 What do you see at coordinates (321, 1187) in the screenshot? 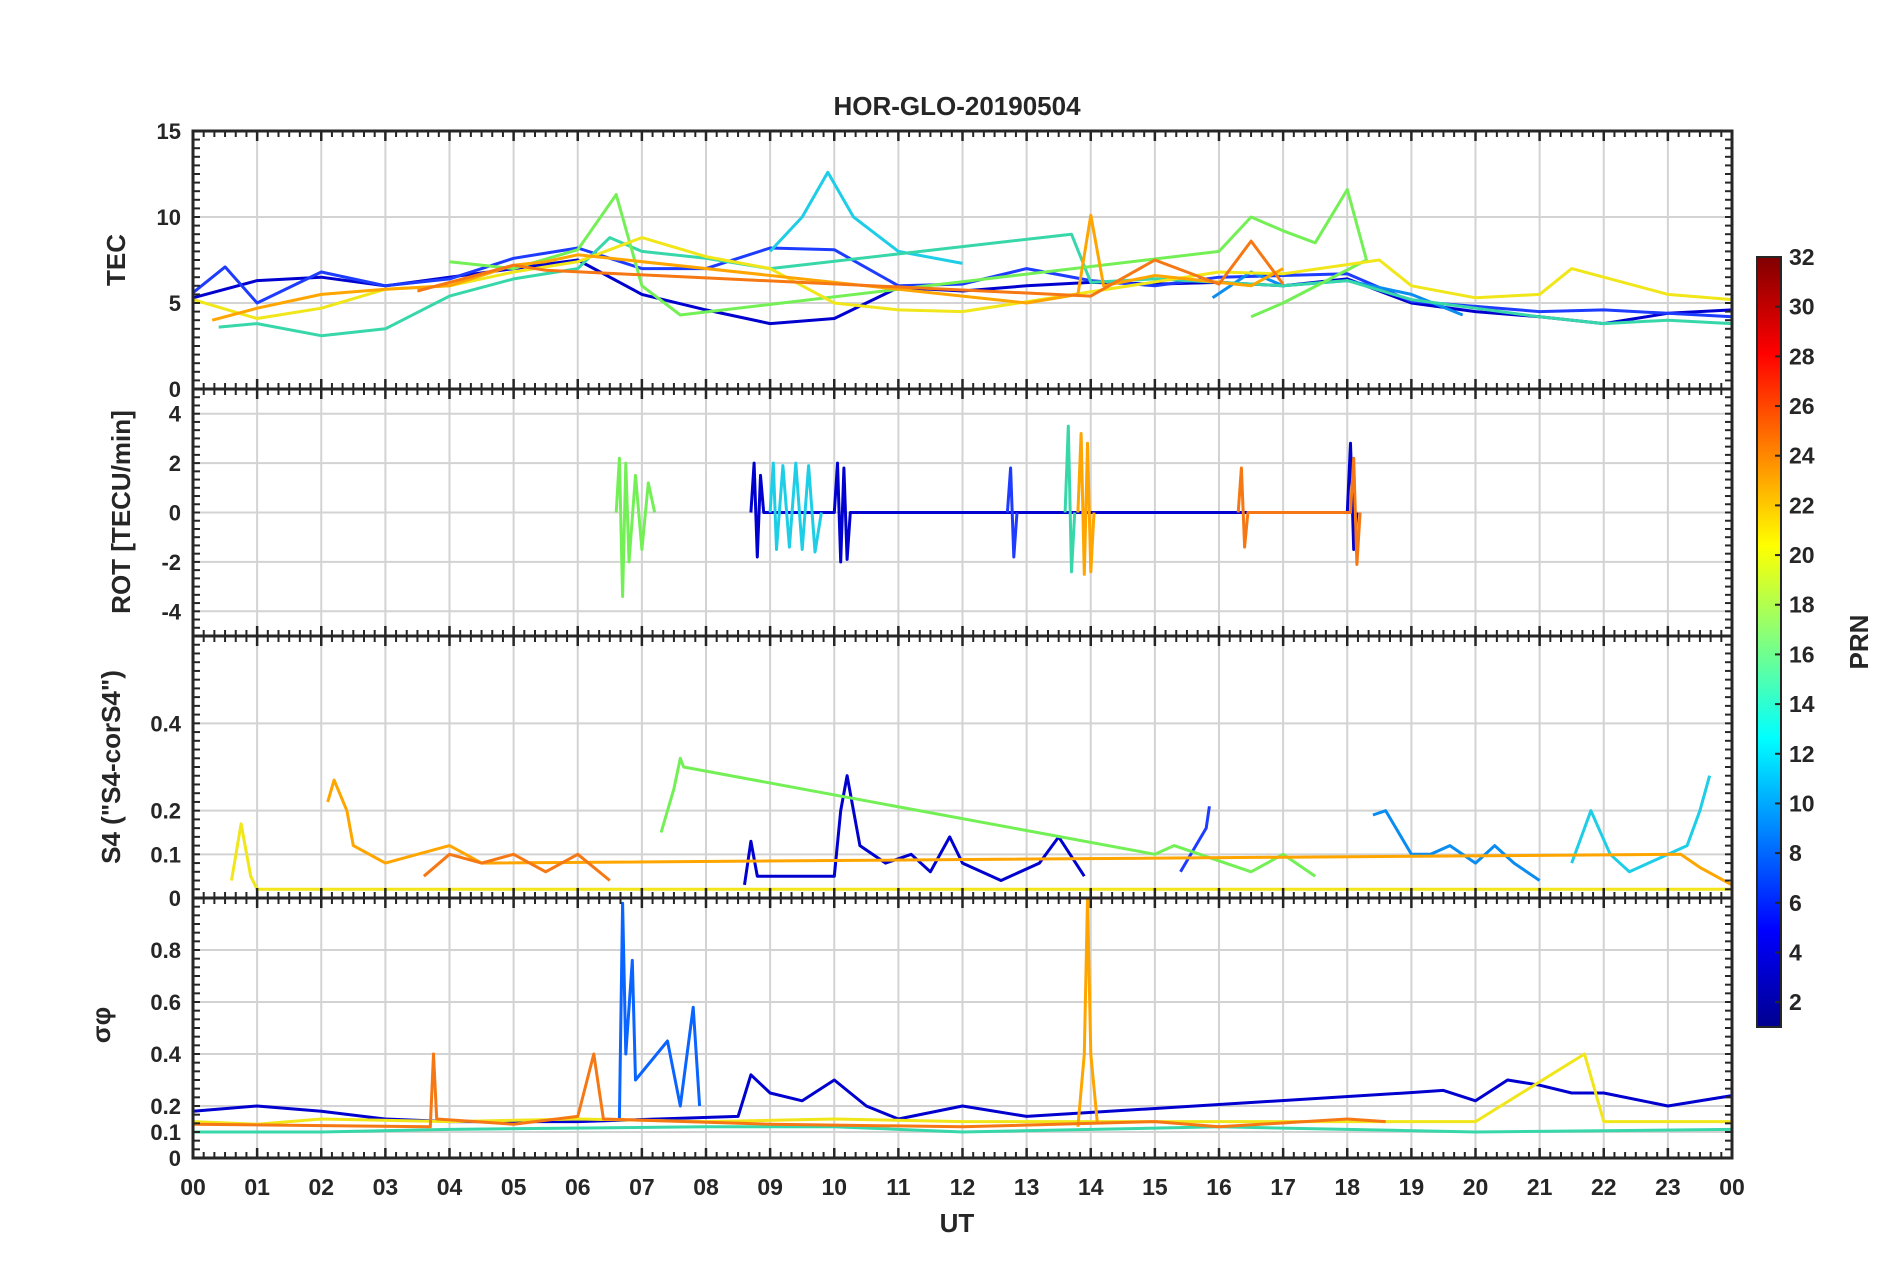
I see `x-tick-label: 02` at bounding box center [321, 1187].